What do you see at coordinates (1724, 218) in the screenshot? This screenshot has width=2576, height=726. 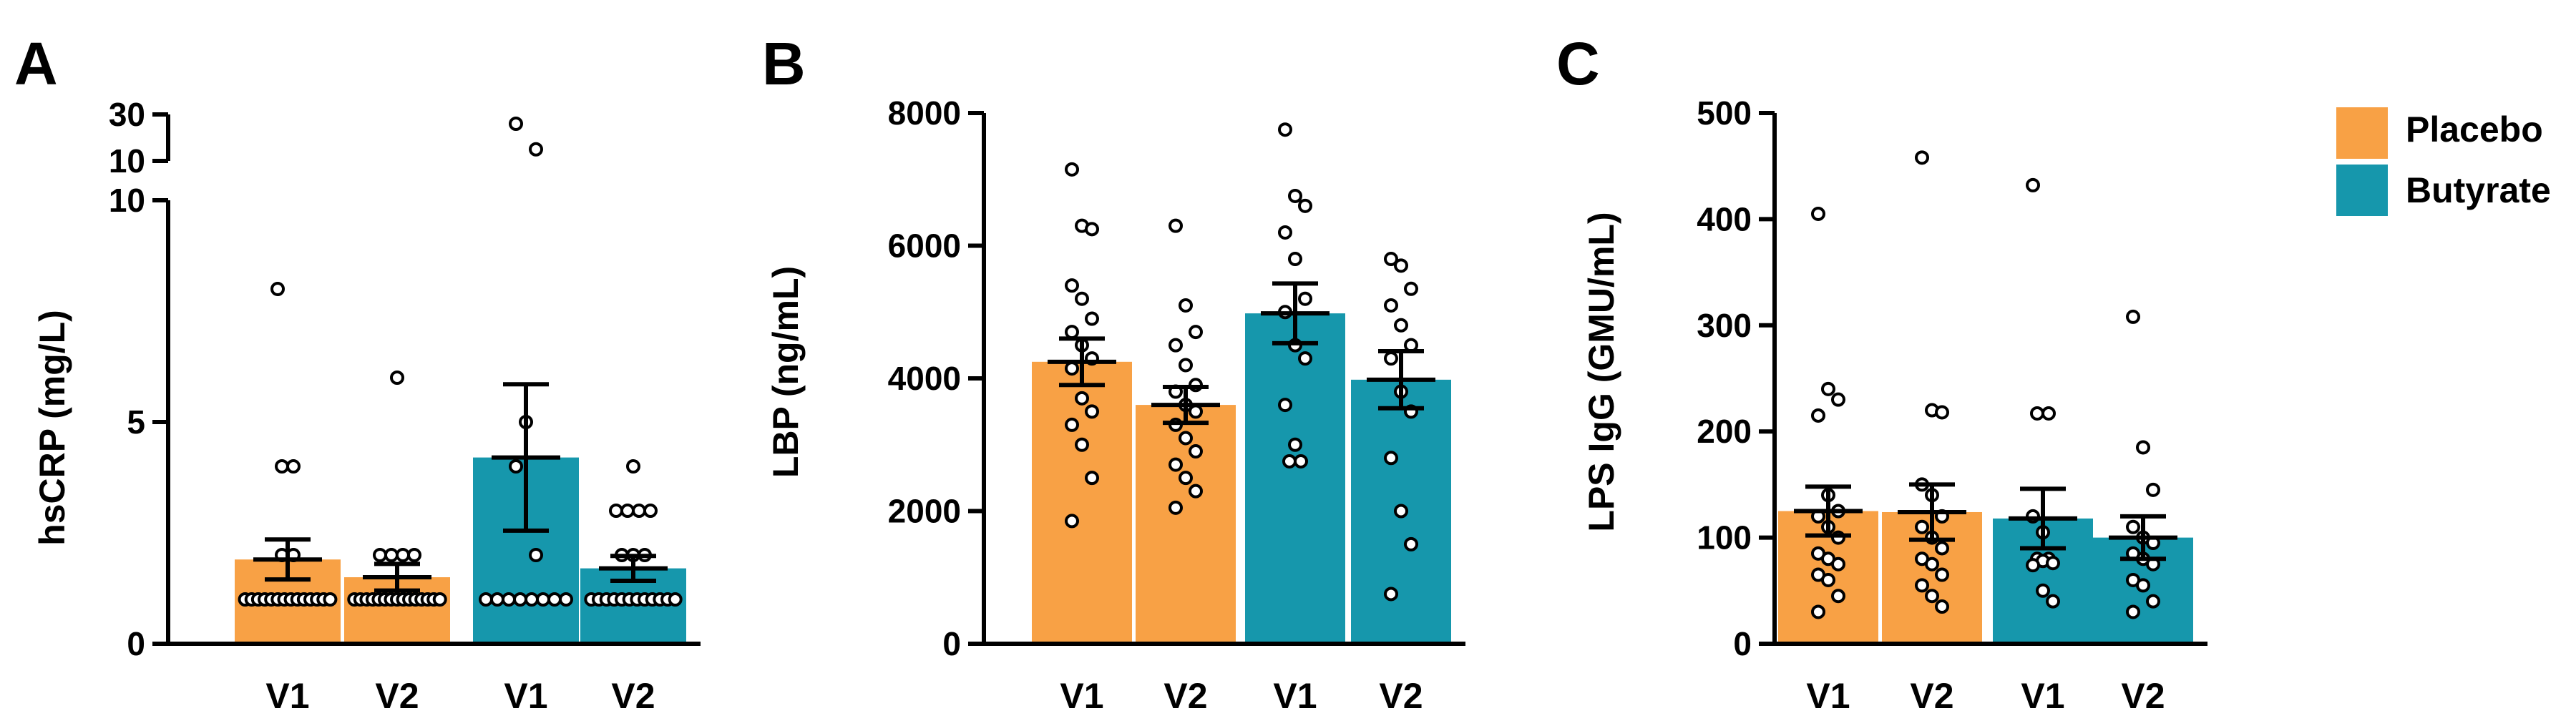 I see `y-tick-label-c-4: 400` at bounding box center [1724, 218].